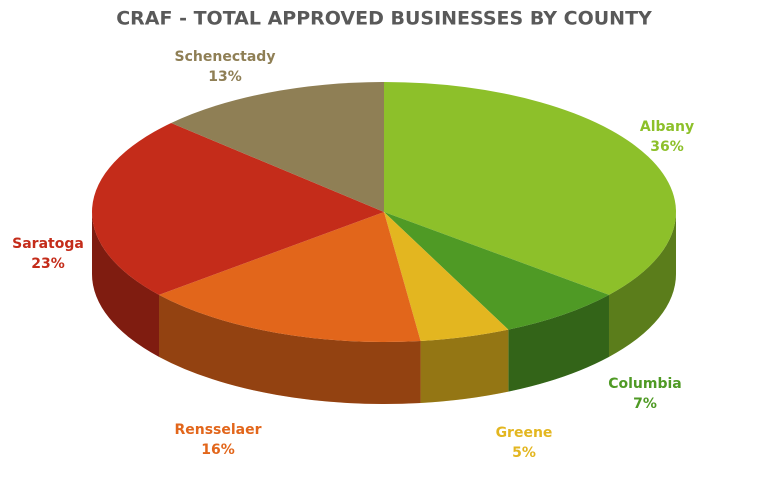  Describe the element at coordinates (524, 453) in the screenshot. I see `slice-value-label: 5%` at that location.